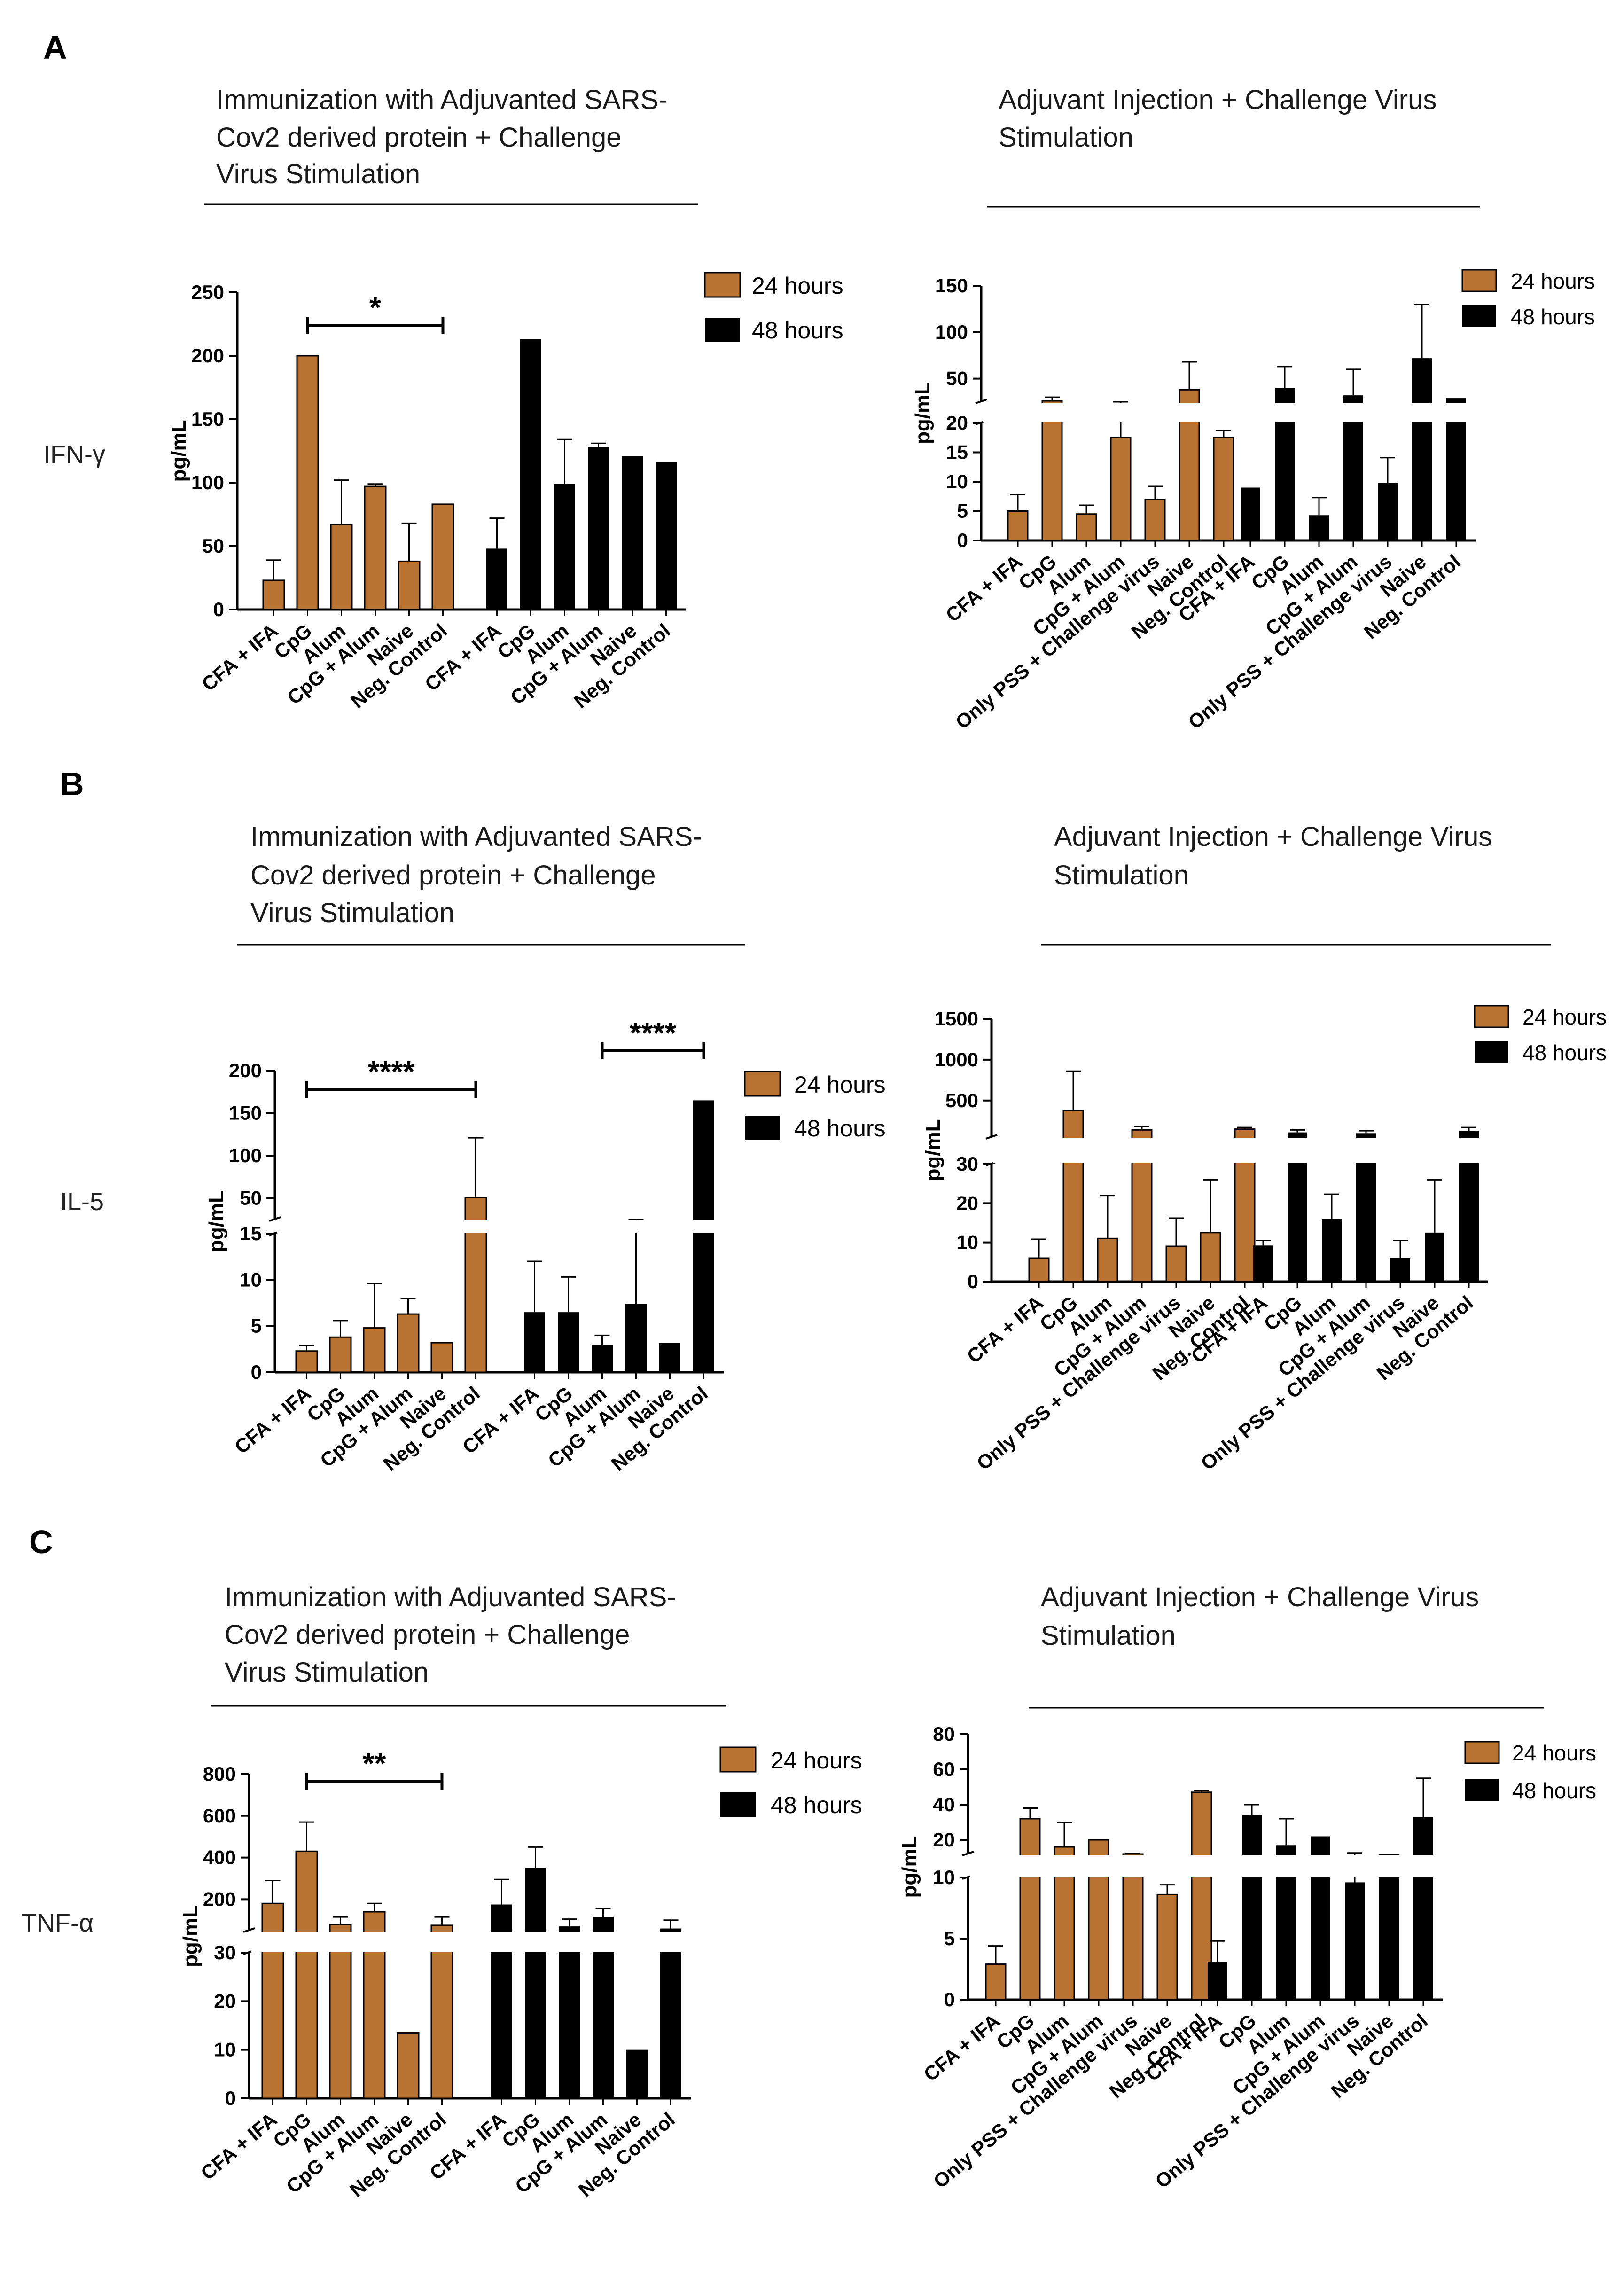 Image resolution: width=1624 pixels, height=2276 pixels. Describe the element at coordinates (190, 1936) in the screenshot. I see `c-left-y-axis-label: pg/mL` at that location.